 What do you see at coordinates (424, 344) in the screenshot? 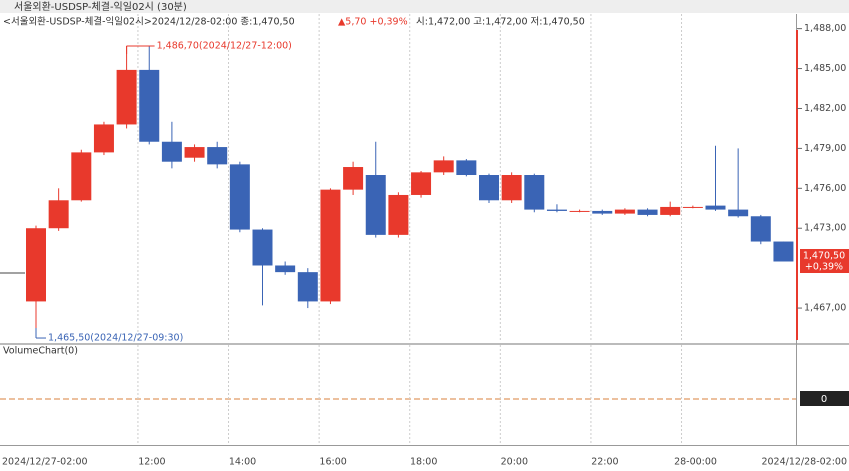
I see `panel-divider` at bounding box center [424, 344].